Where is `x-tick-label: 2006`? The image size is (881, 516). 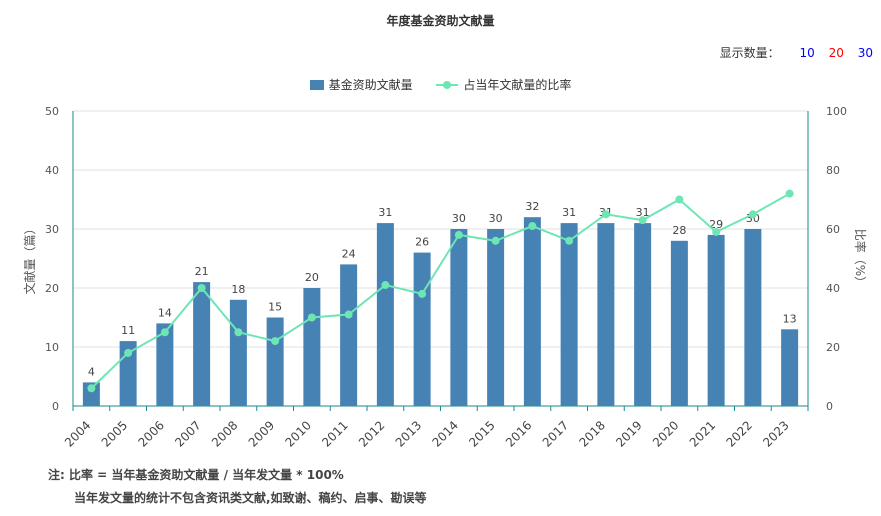 x-tick-label: 2006 is located at coordinates (150, 433).